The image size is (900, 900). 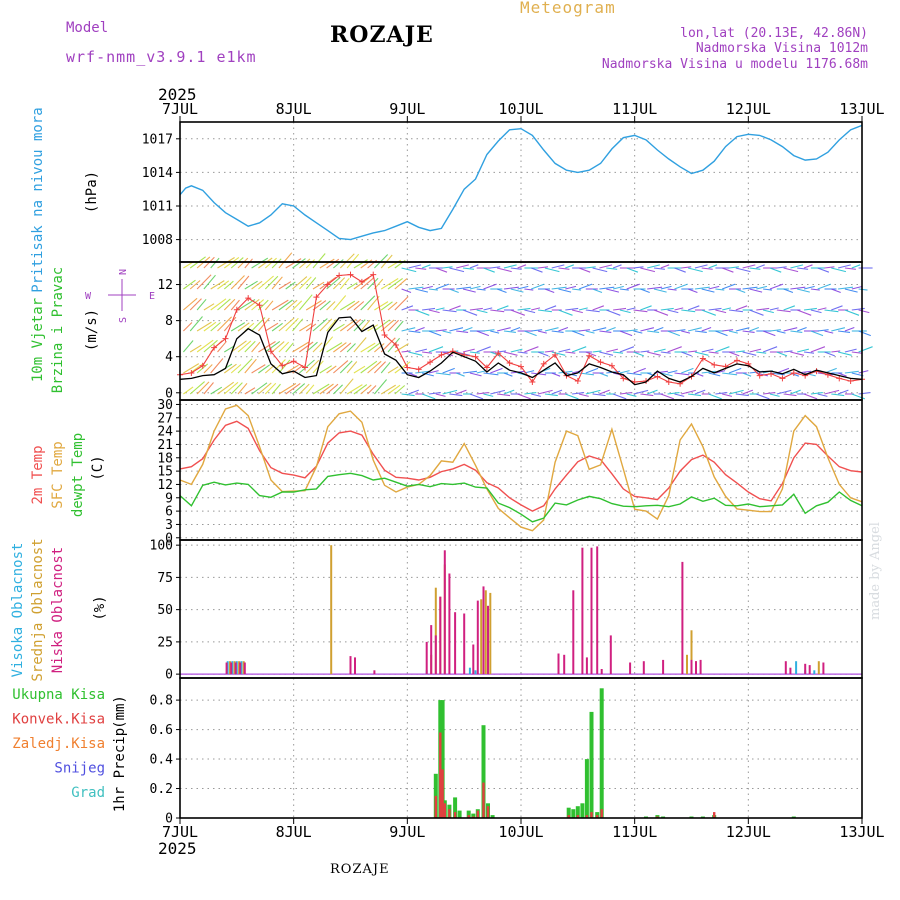 I want to click on y-tick-label: 1014, so click(x=157, y=173).